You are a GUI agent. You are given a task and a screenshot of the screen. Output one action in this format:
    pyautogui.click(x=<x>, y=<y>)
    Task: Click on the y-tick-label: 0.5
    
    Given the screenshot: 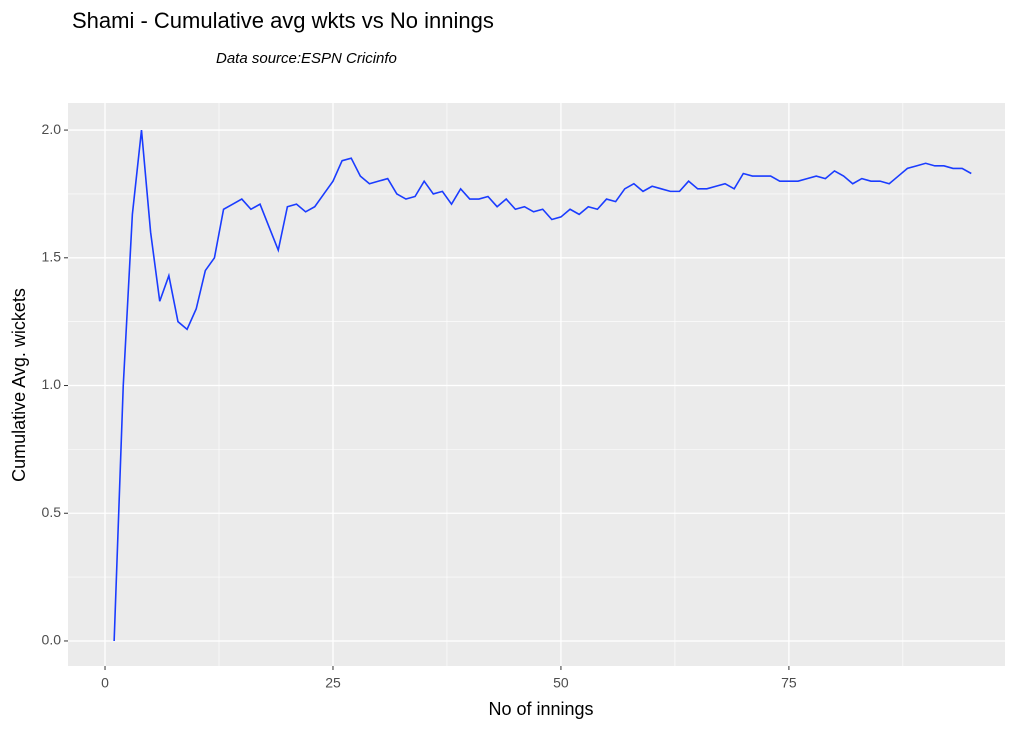 What is the action you would take?
    pyautogui.click(x=52, y=512)
    